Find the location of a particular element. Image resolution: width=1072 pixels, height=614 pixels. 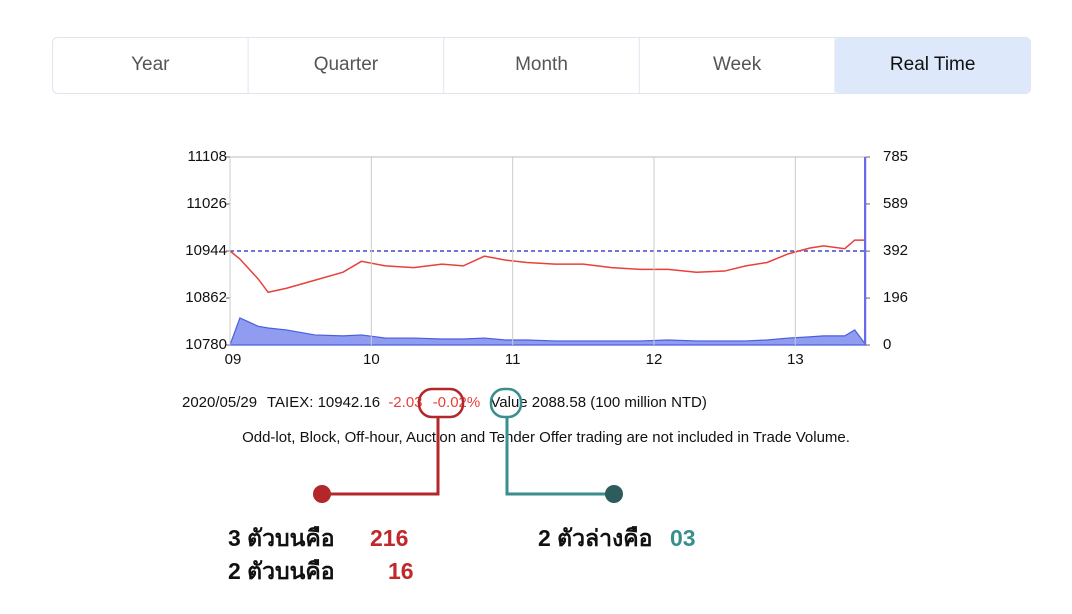

annotation-label: 3 ตัวบนคือ is located at coordinates (281, 538).